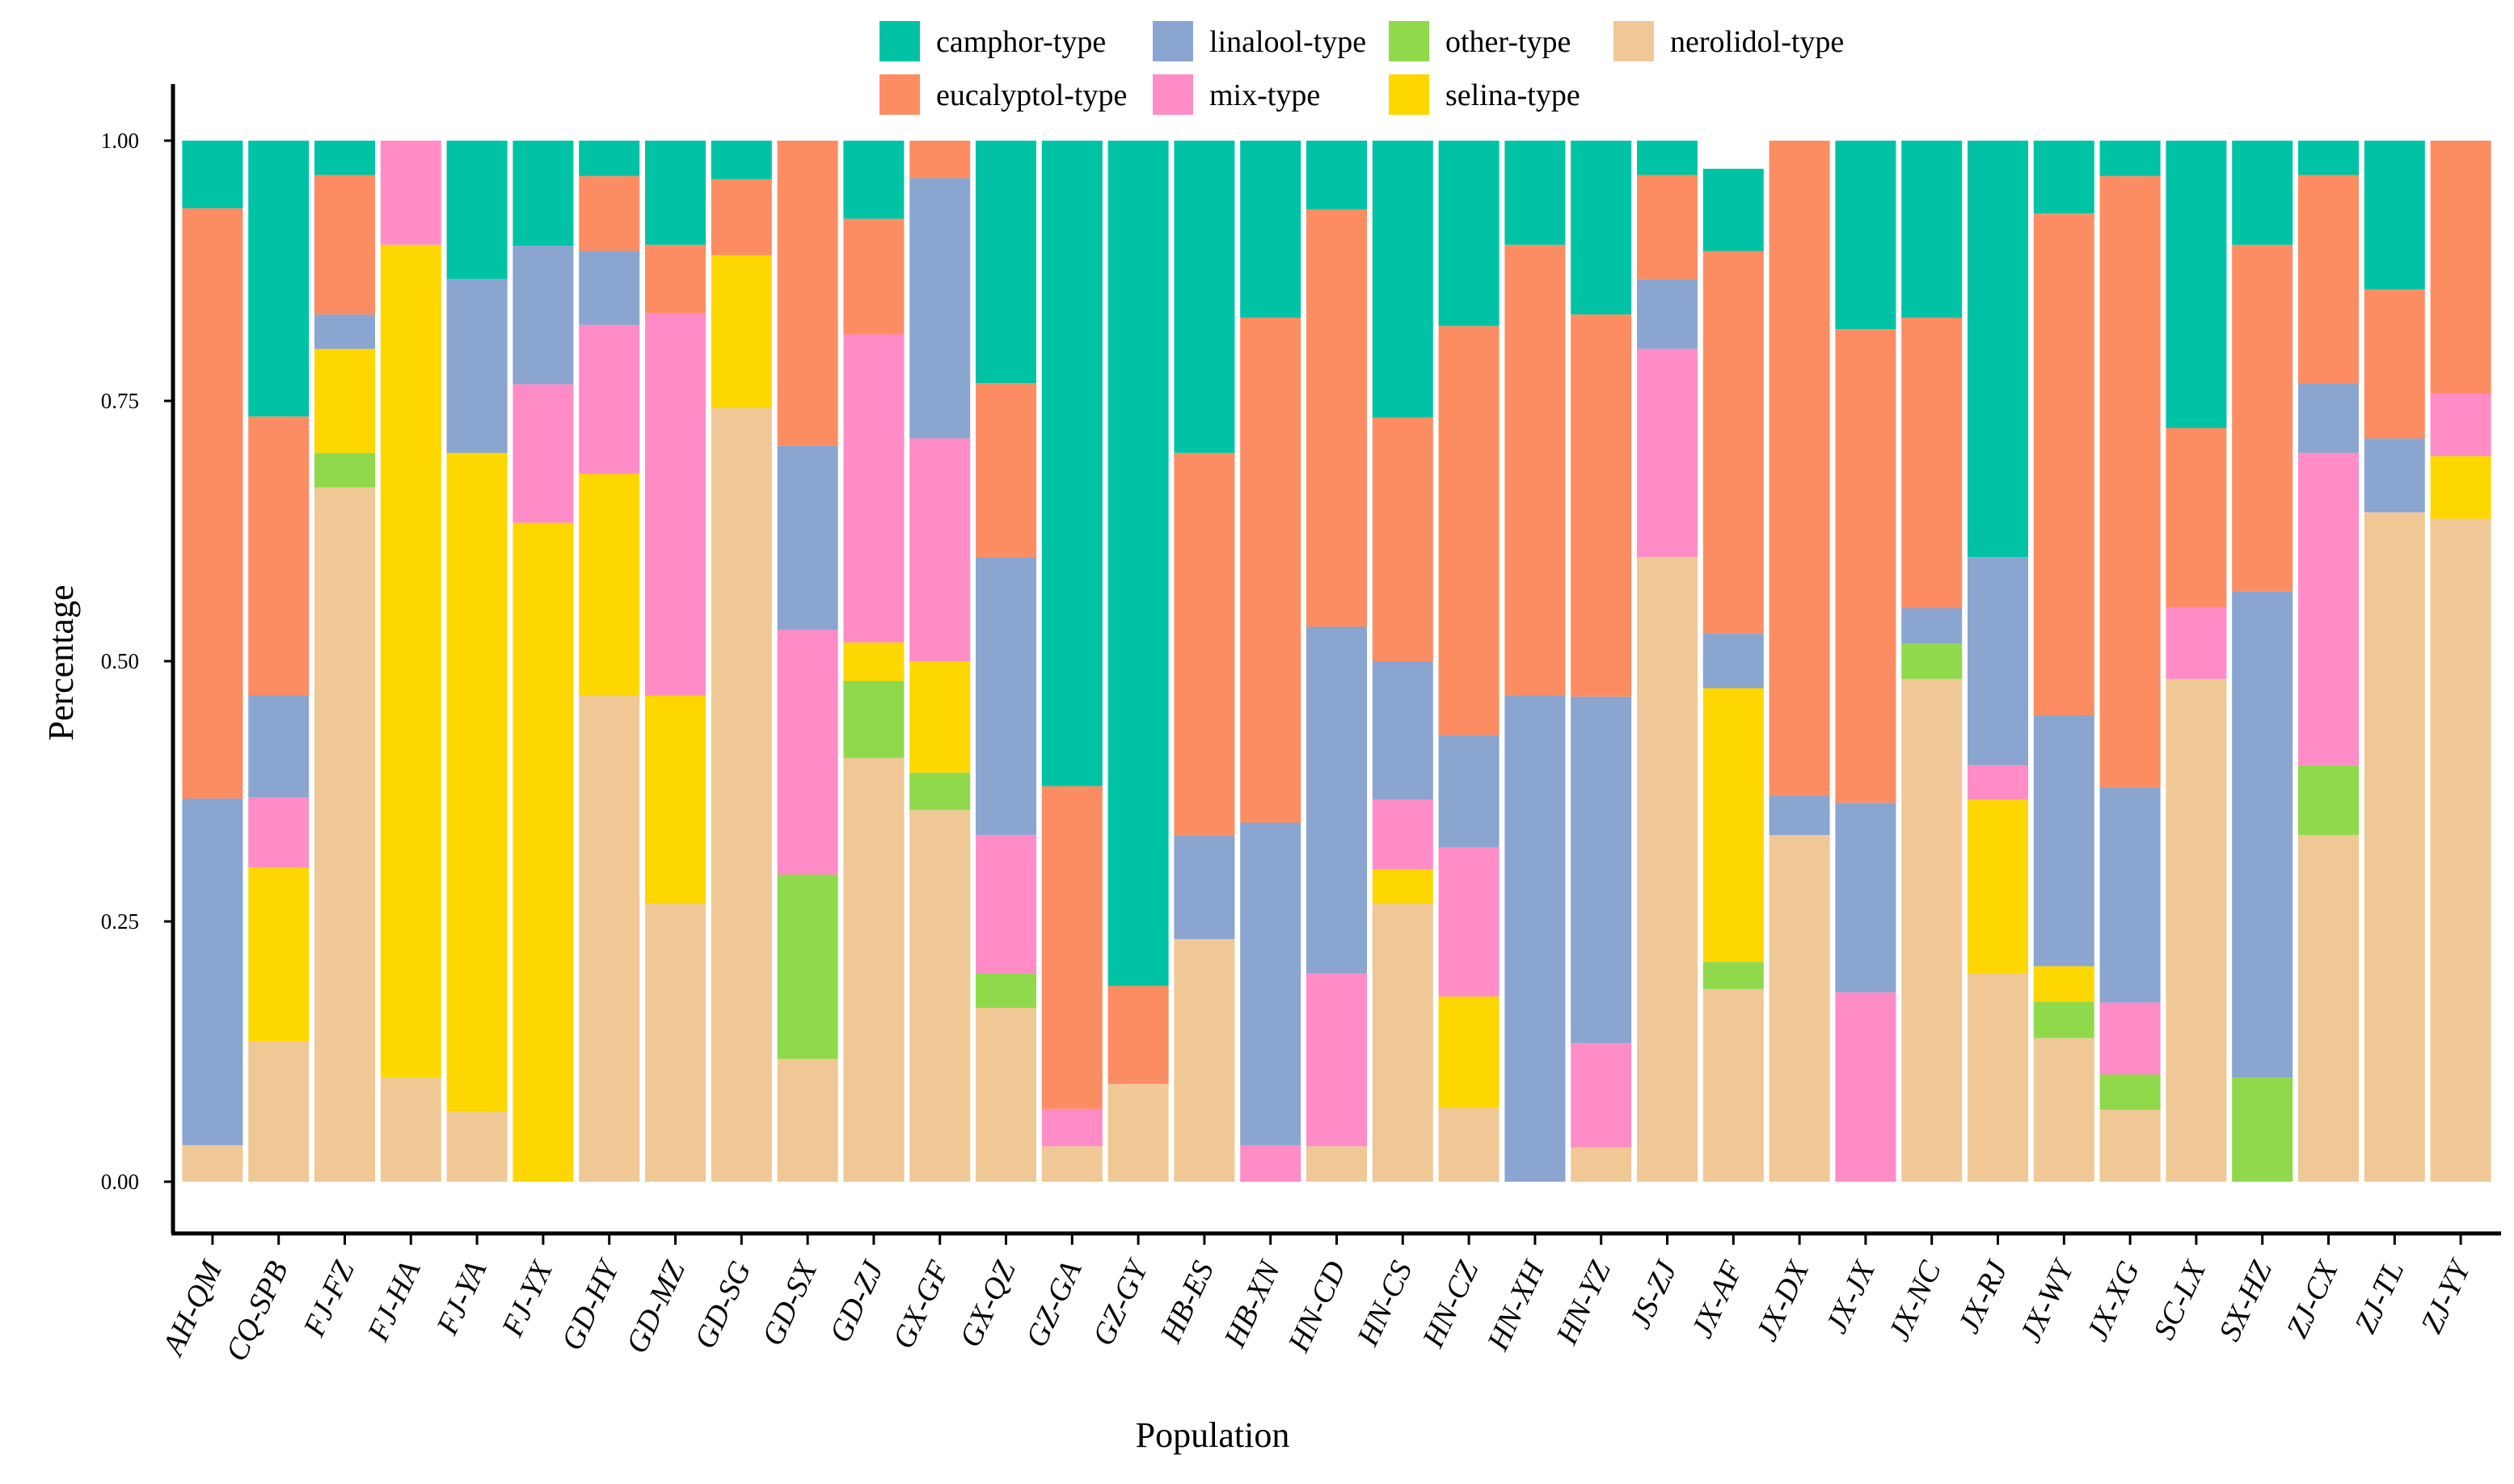 The height and width of the screenshot is (1484, 2514). I want to click on bar-segment-hn-cd-mix-type, so click(1337, 1060).